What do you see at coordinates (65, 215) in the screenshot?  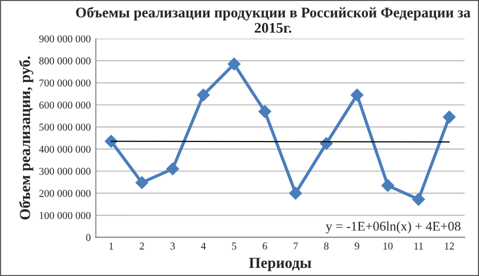 I see `y-tick-label: 100 000 000` at bounding box center [65, 215].